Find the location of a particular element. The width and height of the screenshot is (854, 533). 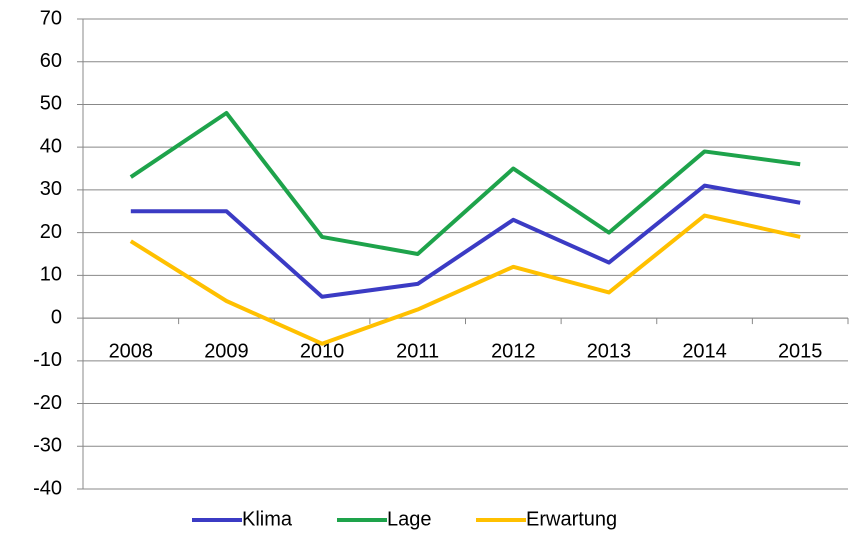

y-tick-label: 20 is located at coordinates (51, 232).